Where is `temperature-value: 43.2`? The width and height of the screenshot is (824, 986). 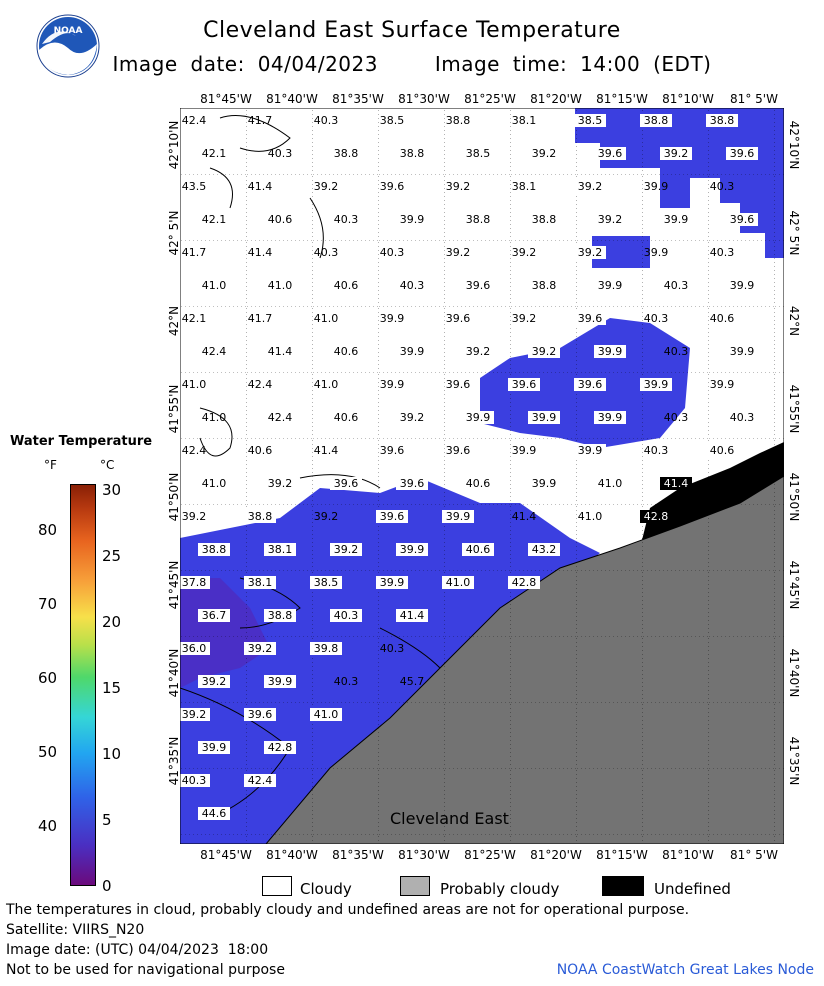 temperature-value: 43.2 is located at coordinates (544, 549).